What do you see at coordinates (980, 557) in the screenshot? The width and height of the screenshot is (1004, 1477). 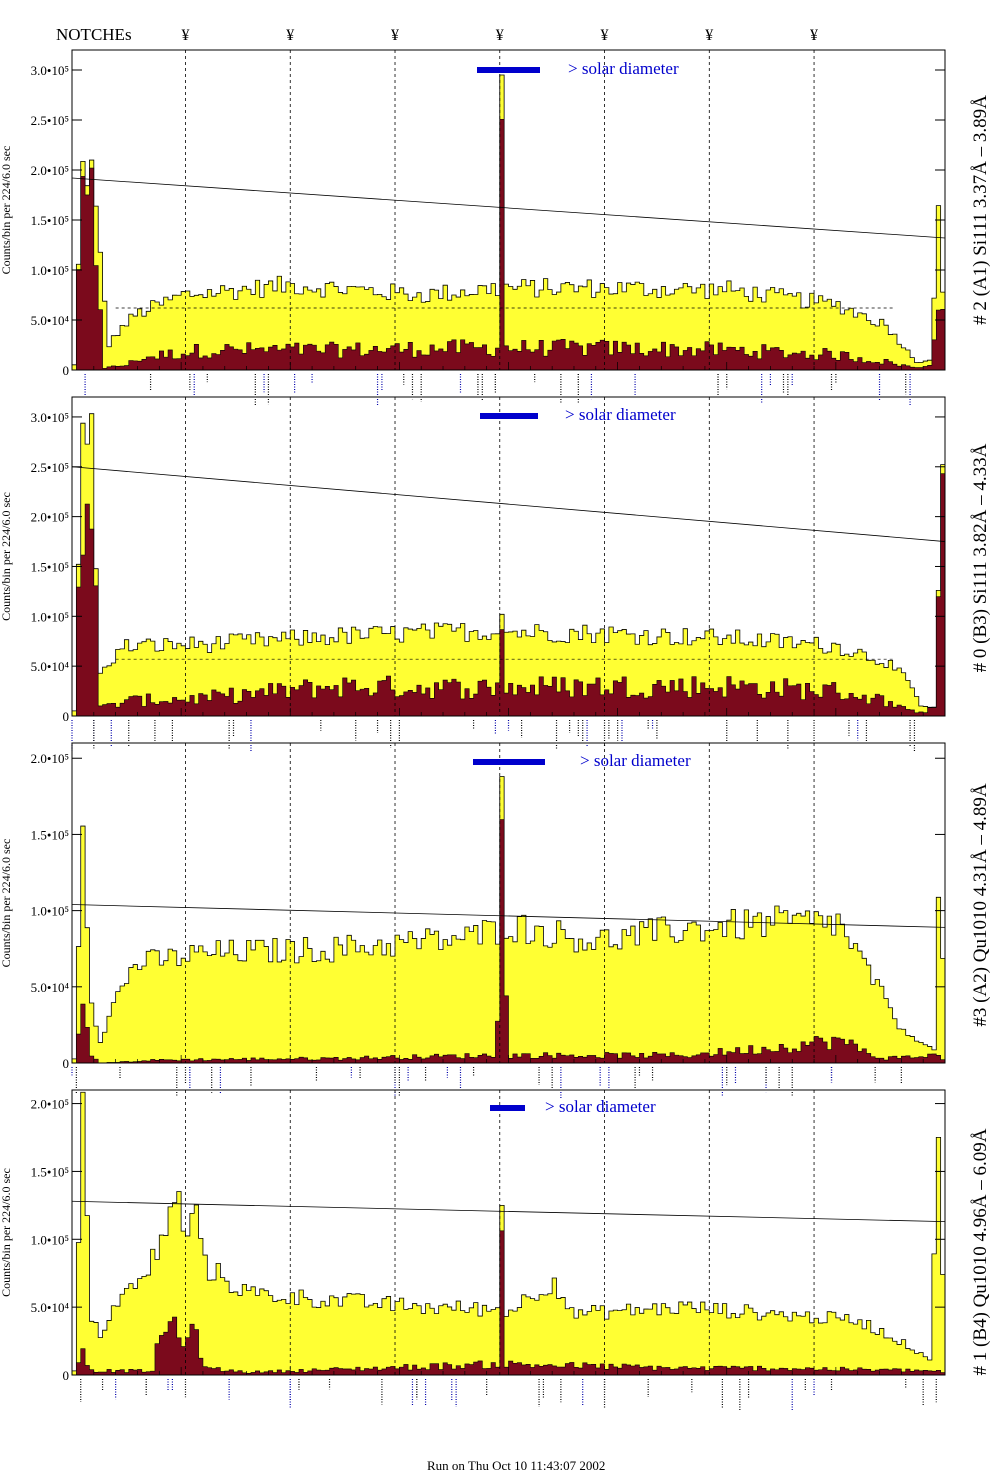 I see `side-label: # 0 (B3) Si111 3.82Å – 4.33Å` at bounding box center [980, 557].